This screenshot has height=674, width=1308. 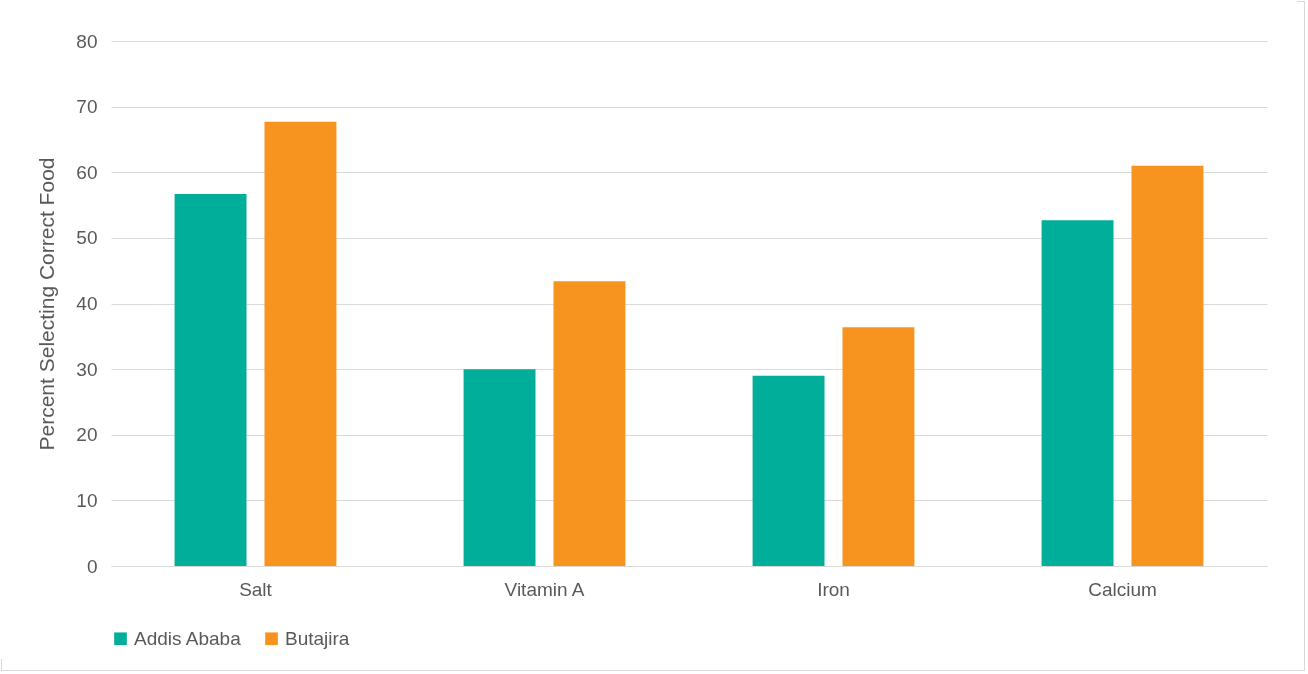 What do you see at coordinates (87, 172) in the screenshot?
I see `y-tick-label: 60` at bounding box center [87, 172].